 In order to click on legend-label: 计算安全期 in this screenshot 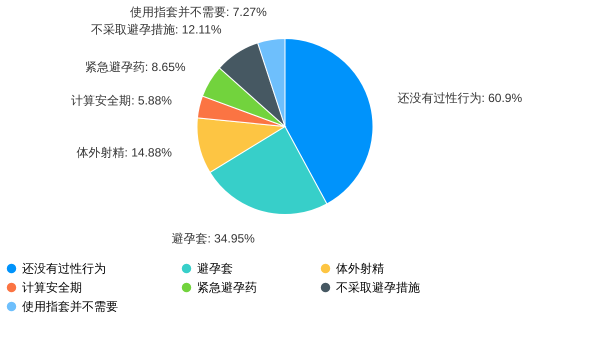, I will do `click(52, 287)`.